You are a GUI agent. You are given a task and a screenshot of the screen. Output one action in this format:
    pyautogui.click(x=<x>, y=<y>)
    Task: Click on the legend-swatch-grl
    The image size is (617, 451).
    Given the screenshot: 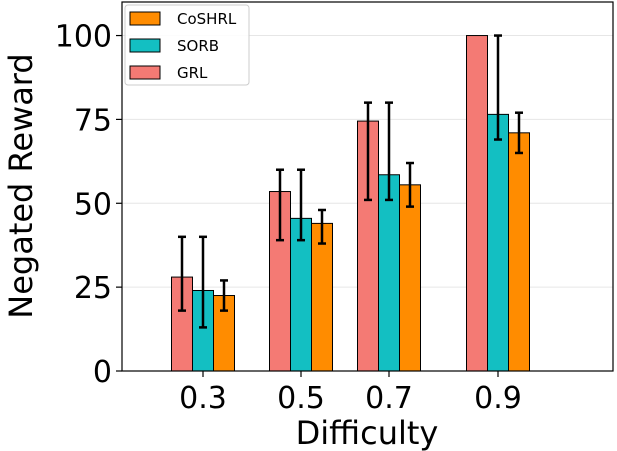 What is the action you would take?
    pyautogui.click(x=145, y=72)
    